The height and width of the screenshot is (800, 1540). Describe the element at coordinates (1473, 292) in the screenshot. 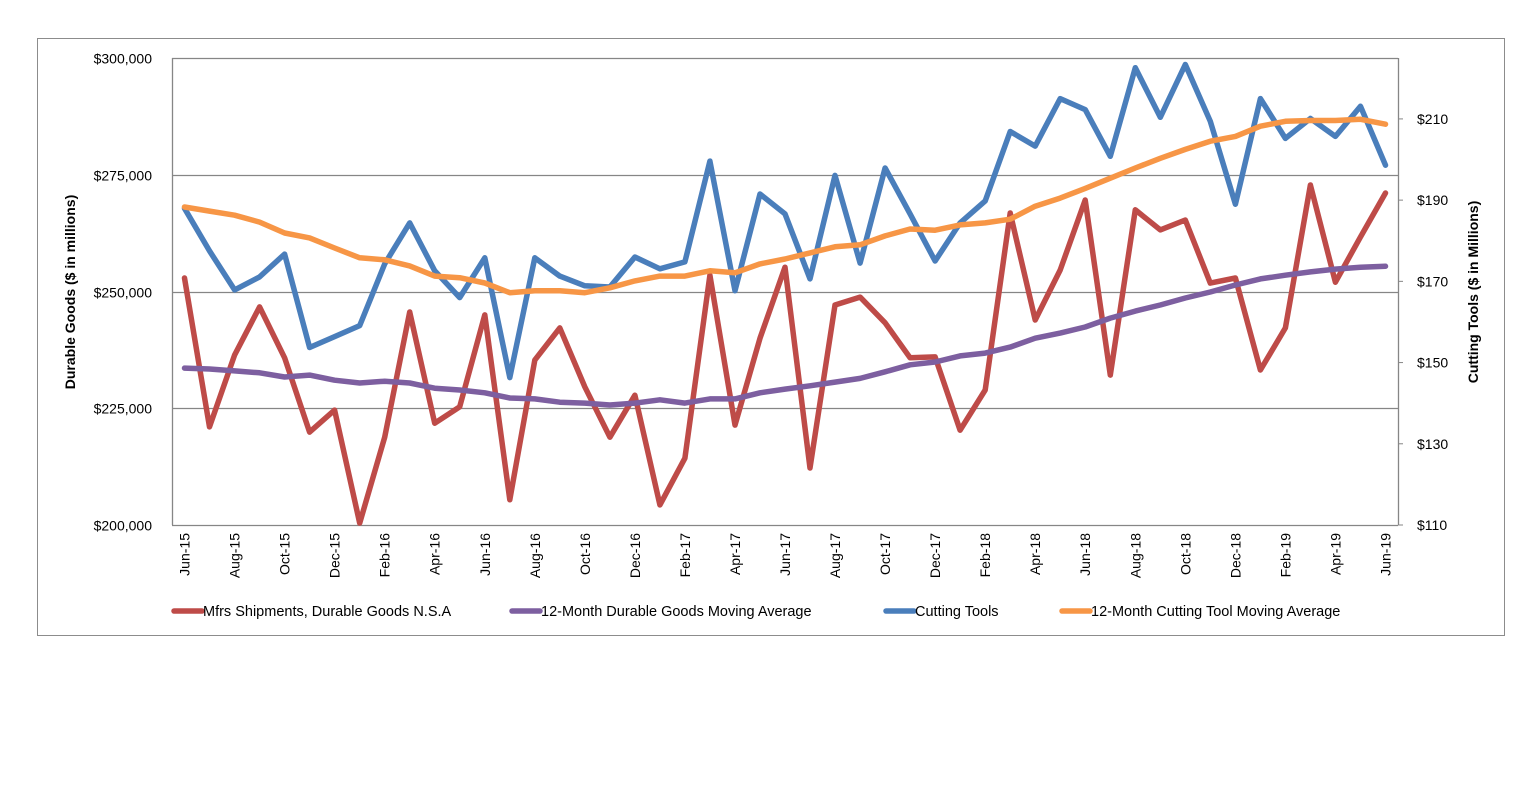

I see `right-axis-title: Cutting Tools ($ in Millions)` at that location.